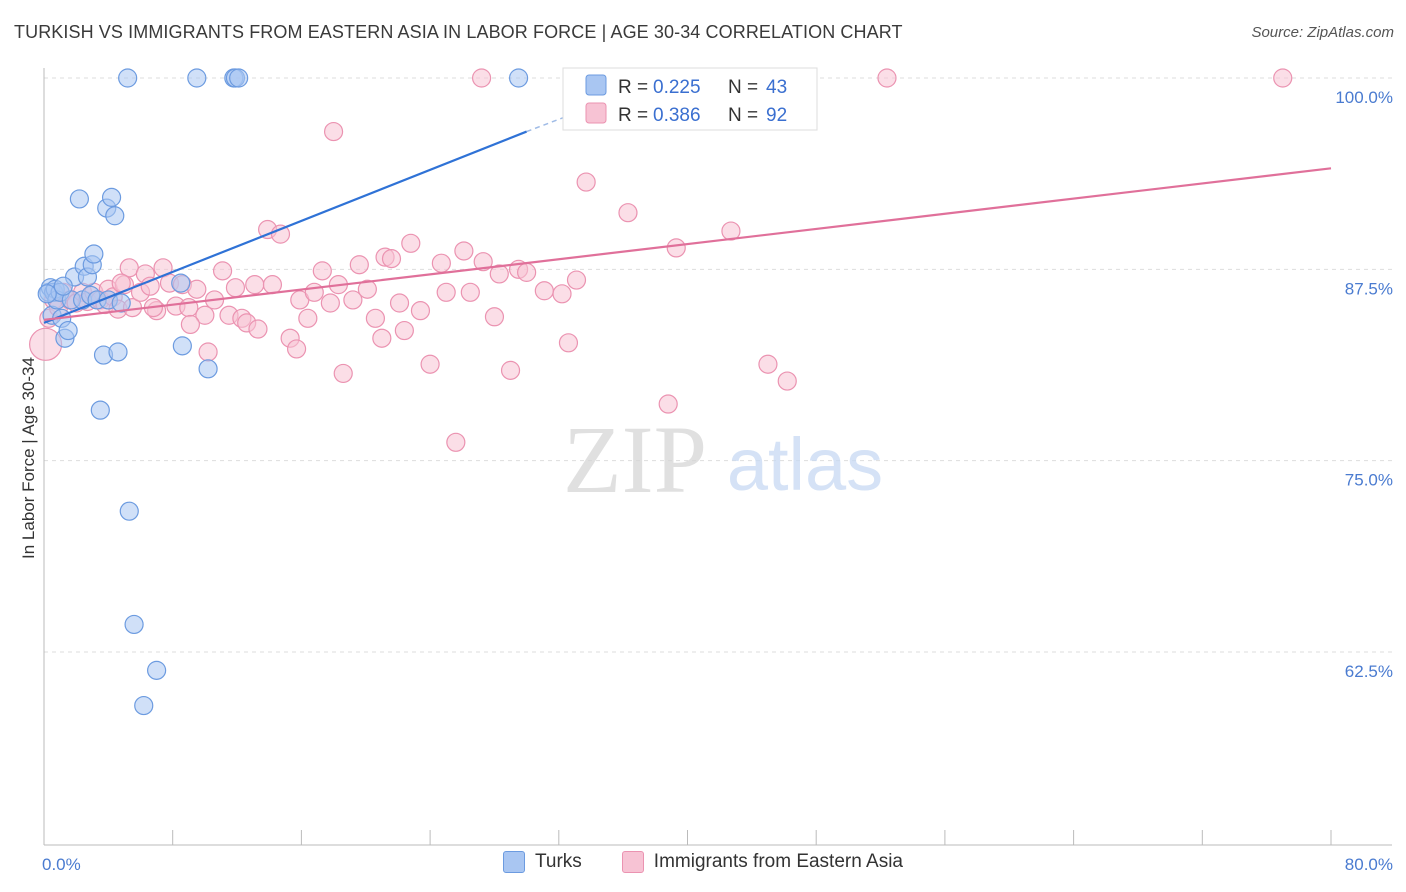  Describe the element at coordinates (1369, 480) in the screenshot. I see `y-tick-label: 75.0%` at that location.